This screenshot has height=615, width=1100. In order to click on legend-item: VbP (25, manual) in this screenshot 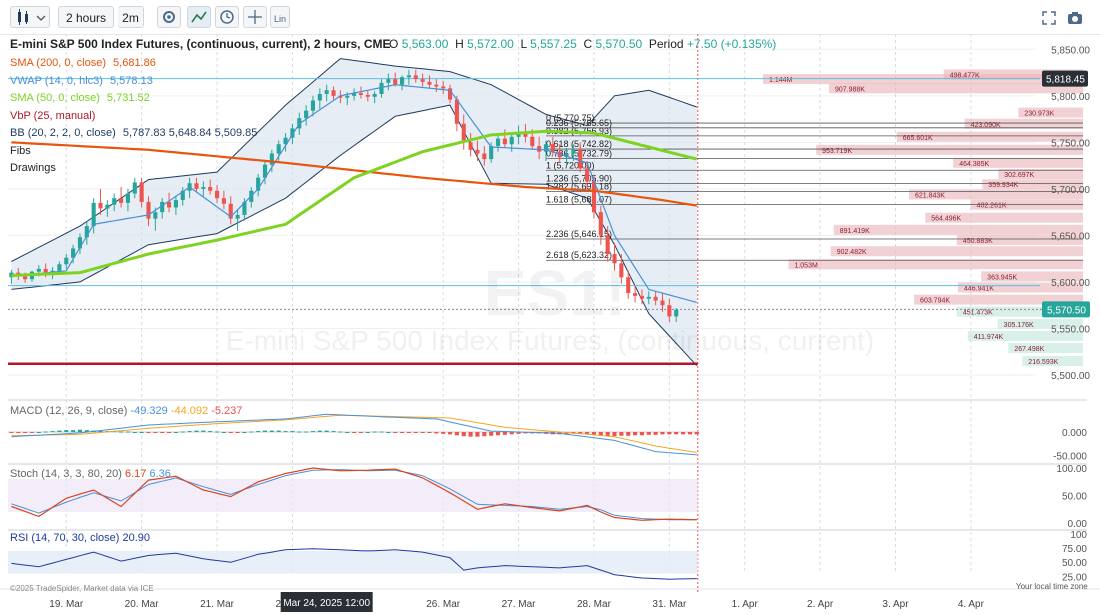, I will do `click(54, 116)`.